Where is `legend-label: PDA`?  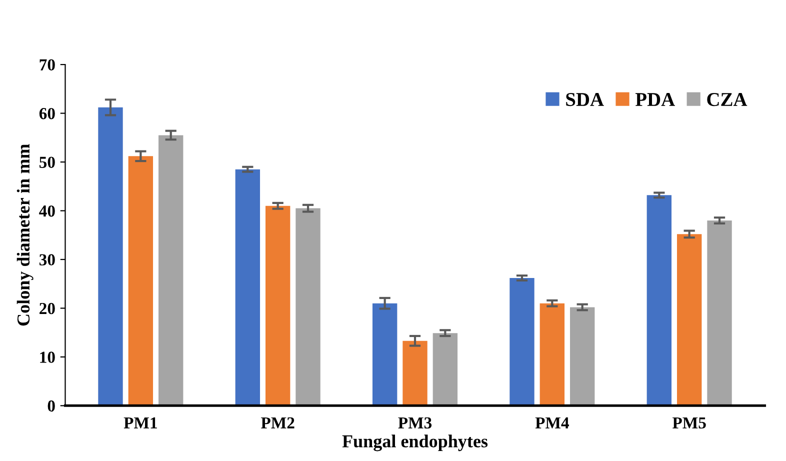
legend-label: PDA is located at coordinates (655, 99).